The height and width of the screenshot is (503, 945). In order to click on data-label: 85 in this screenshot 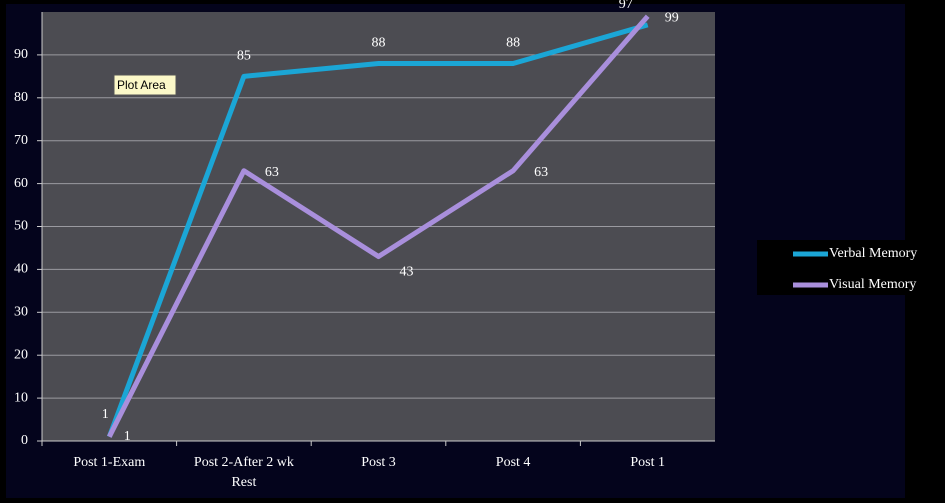, I will do `click(244, 56)`.